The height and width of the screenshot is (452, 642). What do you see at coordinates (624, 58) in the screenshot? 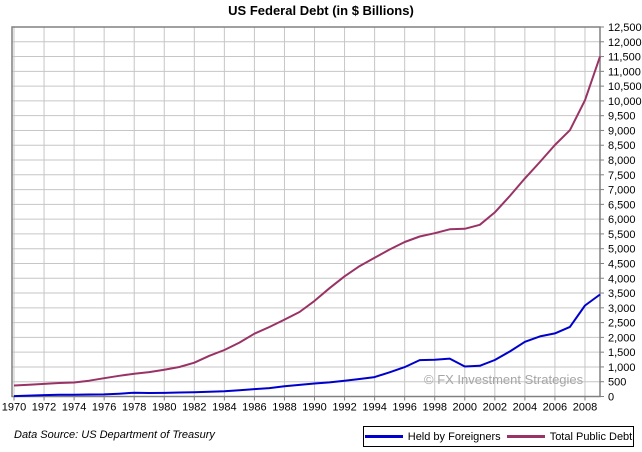
I see `y-tick-label: 11,500` at bounding box center [624, 58].